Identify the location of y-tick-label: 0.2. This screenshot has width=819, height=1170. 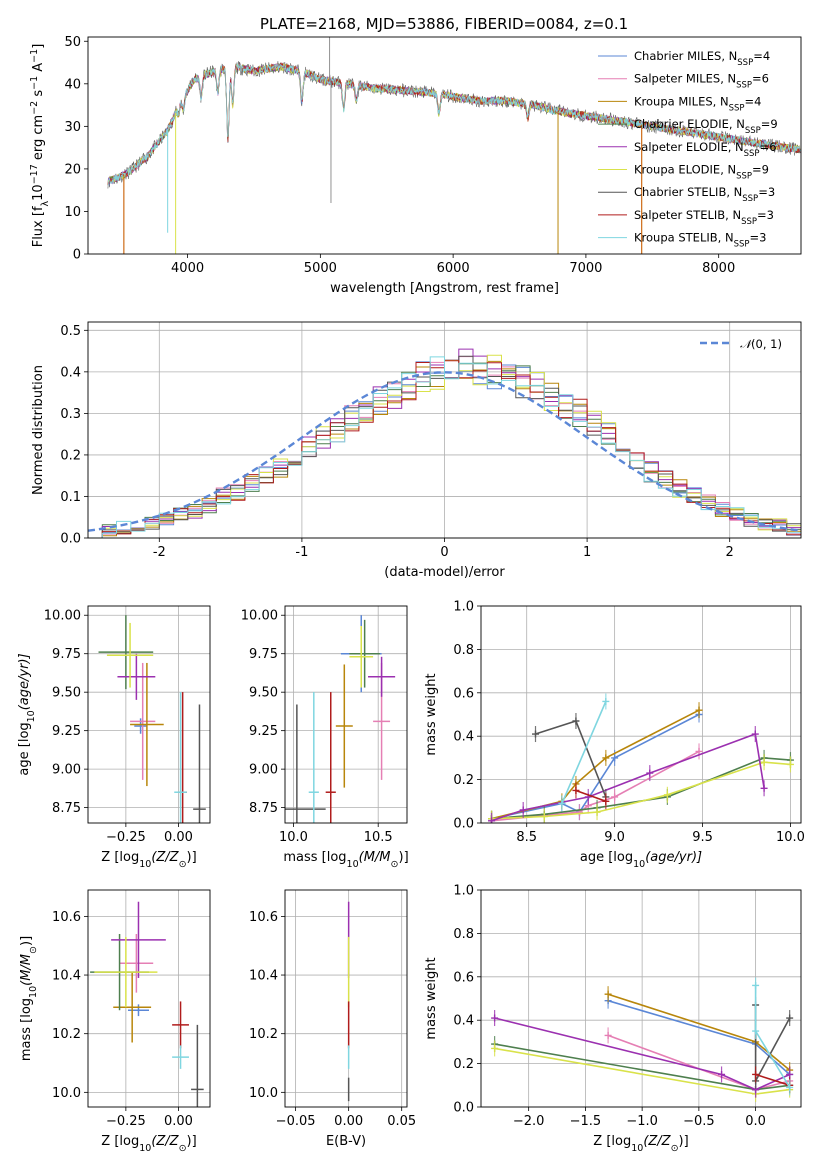
(463, 780).